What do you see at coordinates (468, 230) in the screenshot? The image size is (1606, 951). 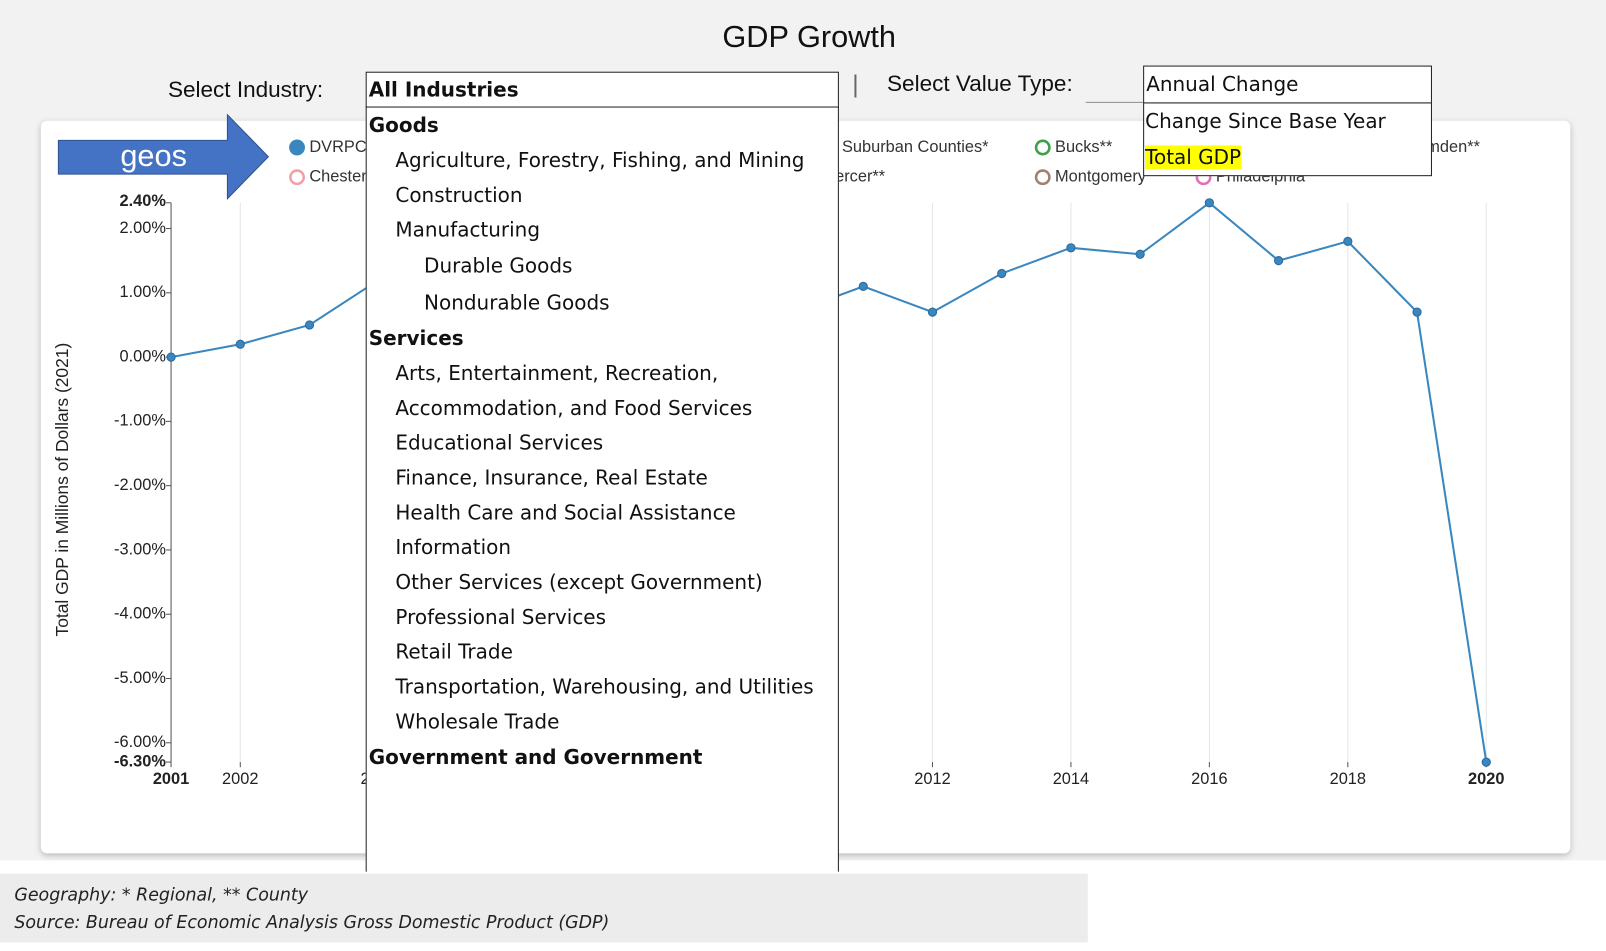 I see `option: Manufacturing` at bounding box center [468, 230].